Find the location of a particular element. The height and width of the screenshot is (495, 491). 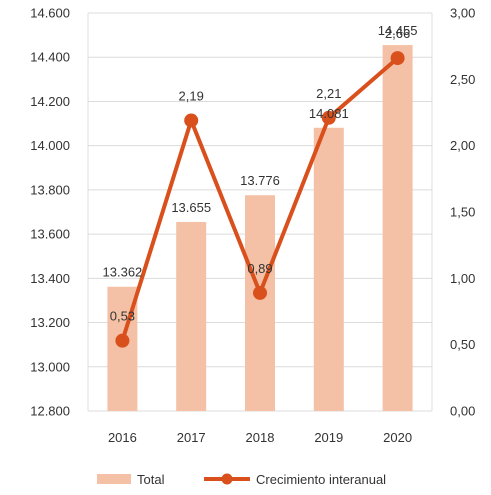

right-tick-label: 2,00 is located at coordinates (462, 145).